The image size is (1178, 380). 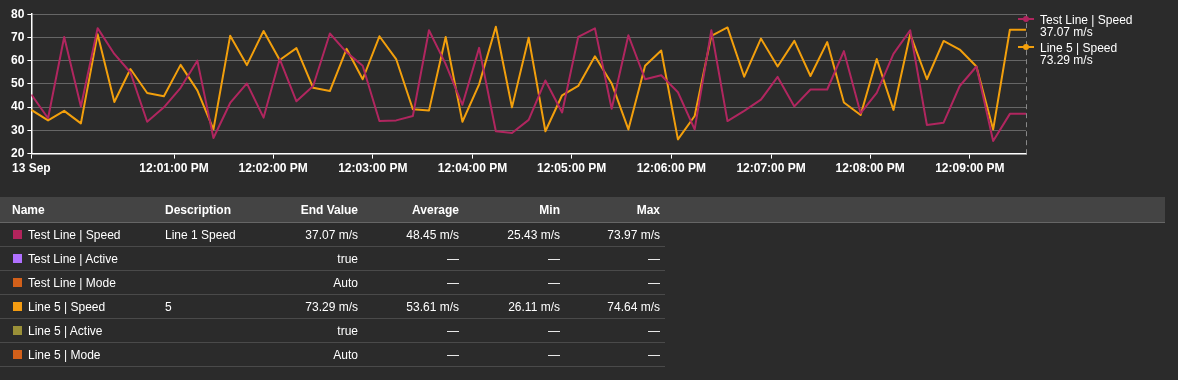 What do you see at coordinates (633, 307) in the screenshot?
I see `text: 74.64 m/s` at bounding box center [633, 307].